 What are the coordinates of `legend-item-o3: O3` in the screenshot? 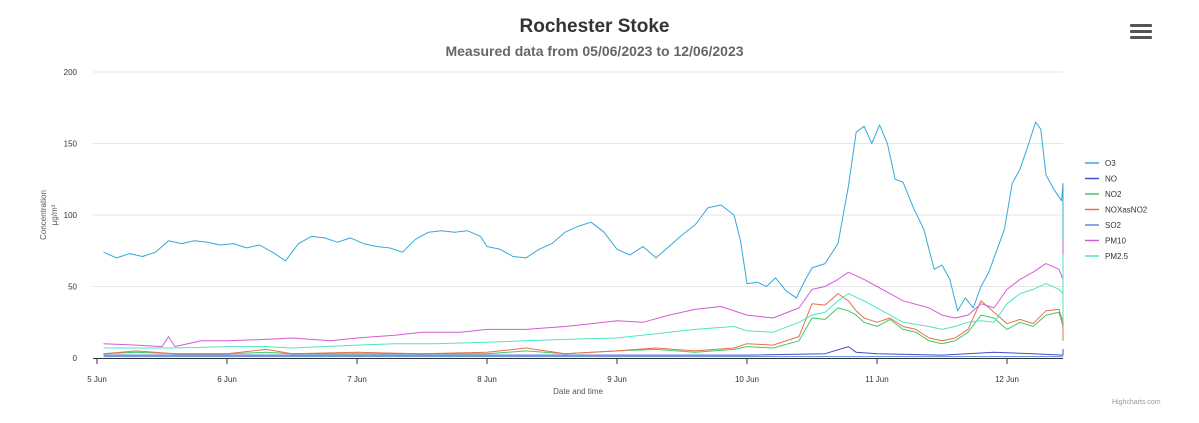 It's located at (1100, 163).